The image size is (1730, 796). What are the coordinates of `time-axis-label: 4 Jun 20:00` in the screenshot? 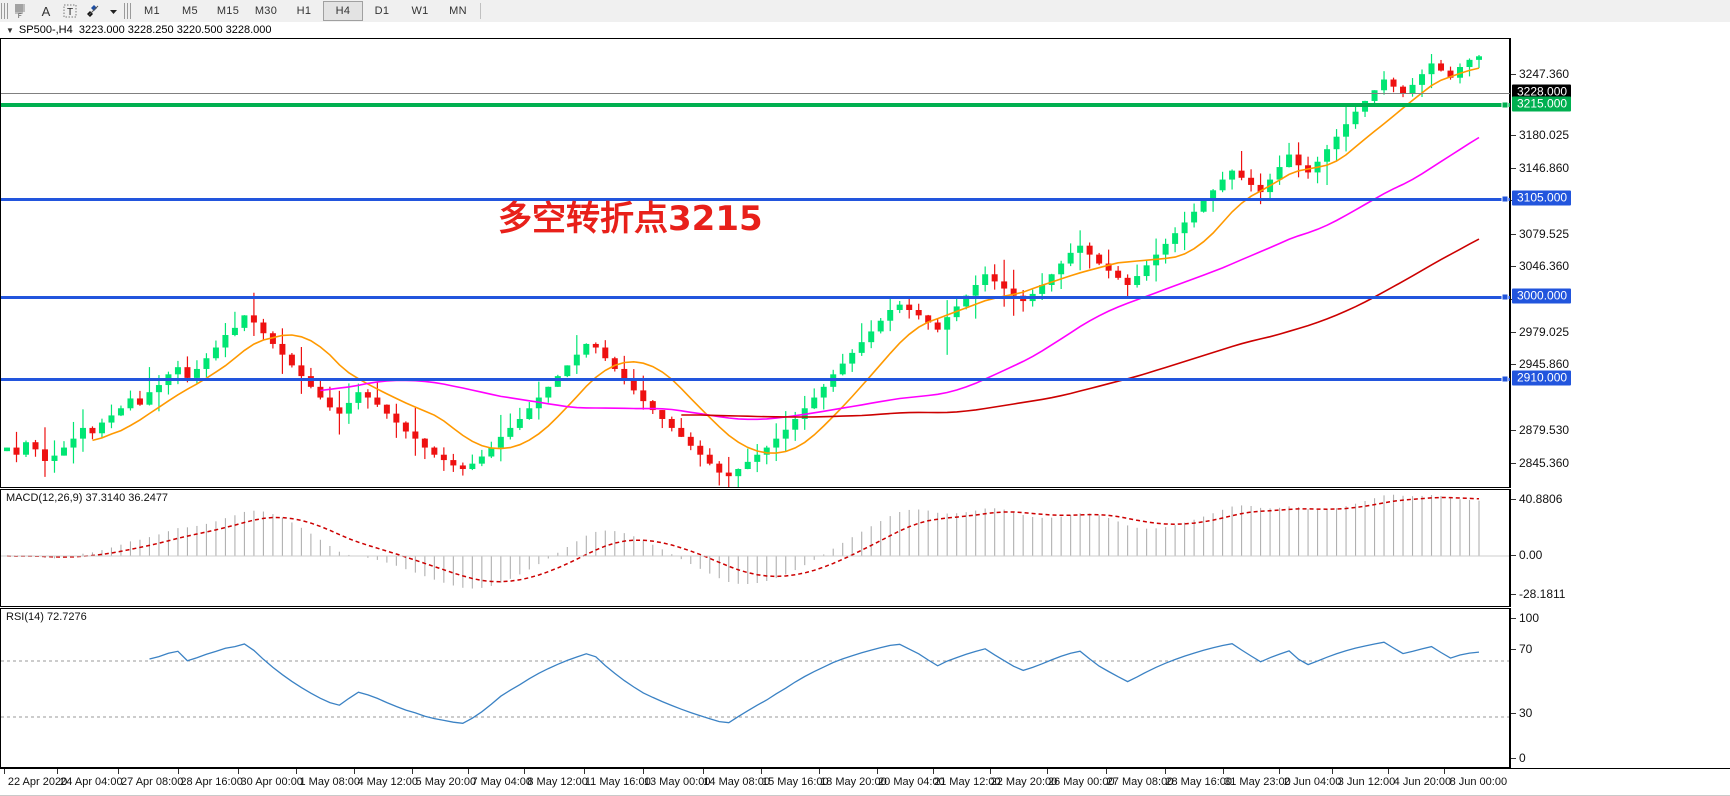 It's located at (1422, 782).